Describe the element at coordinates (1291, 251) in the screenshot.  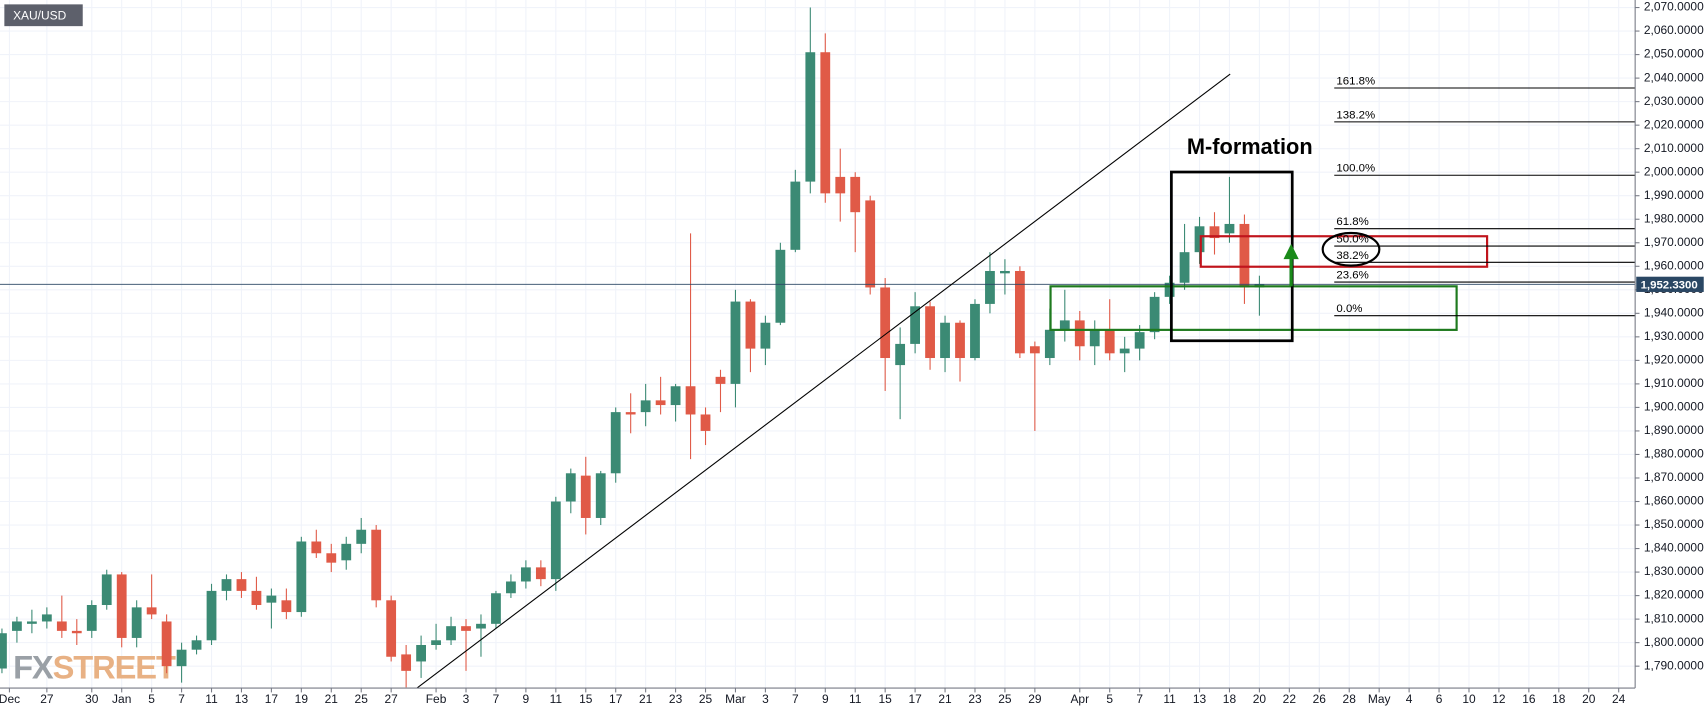
I see `arrow-head` at that location.